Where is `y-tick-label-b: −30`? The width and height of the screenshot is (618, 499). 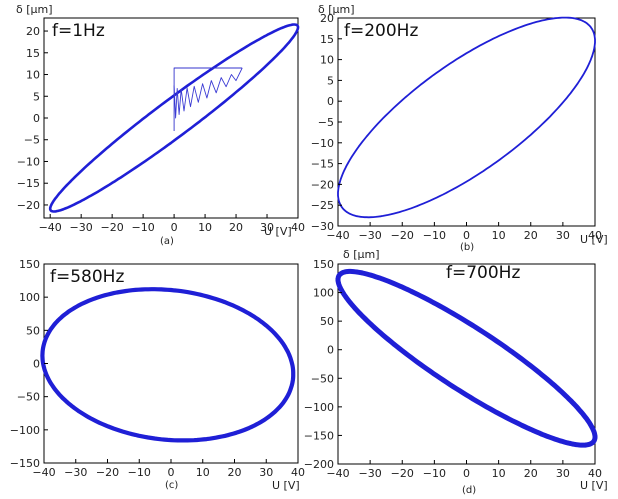 y-tick-label-b: −30 is located at coordinates (322, 226).